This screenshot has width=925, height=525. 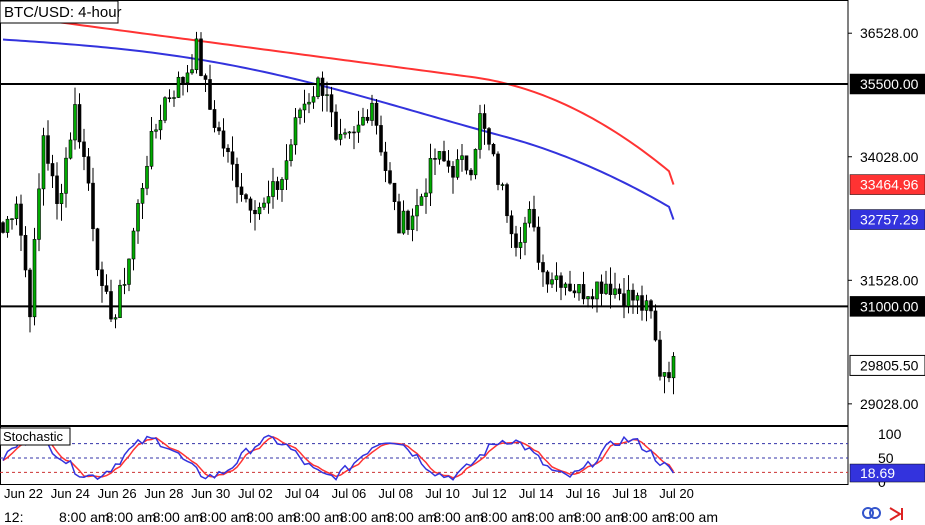 What do you see at coordinates (338, 457) in the screenshot?
I see `stoch-k-line` at bounding box center [338, 457].